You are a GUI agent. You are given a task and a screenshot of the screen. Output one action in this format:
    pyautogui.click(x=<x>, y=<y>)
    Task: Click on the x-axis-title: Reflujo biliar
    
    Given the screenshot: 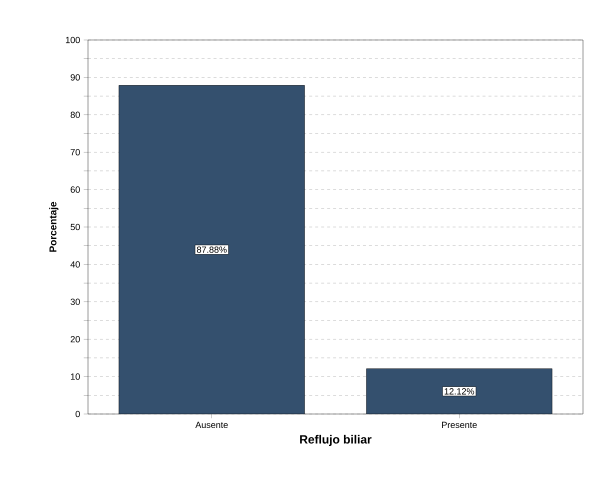 What is the action you would take?
    pyautogui.click(x=336, y=440)
    